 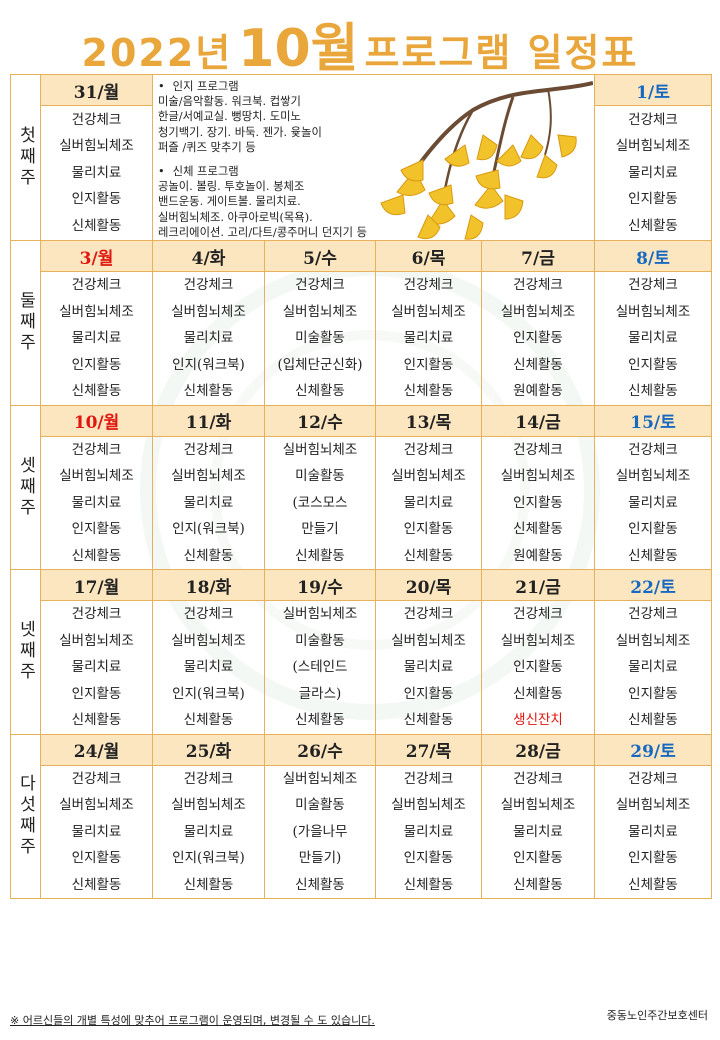 What do you see at coordinates (657, 1015) in the screenshot?
I see `organization-name: 중동노인주간보호센터` at bounding box center [657, 1015].